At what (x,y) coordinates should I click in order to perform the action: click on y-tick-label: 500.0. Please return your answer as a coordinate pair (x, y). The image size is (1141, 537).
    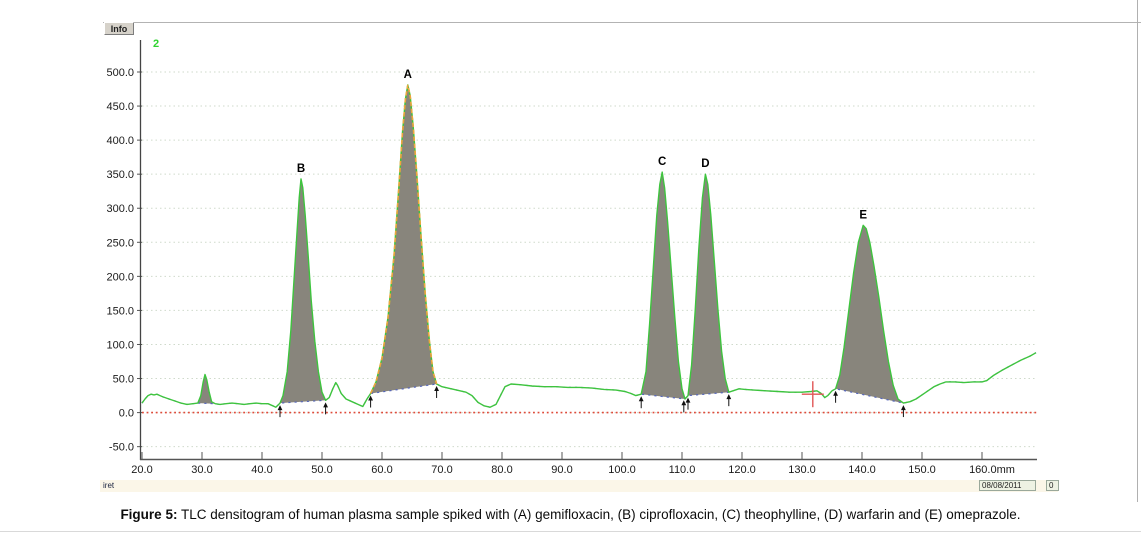
    Looking at the image, I should click on (120, 73).